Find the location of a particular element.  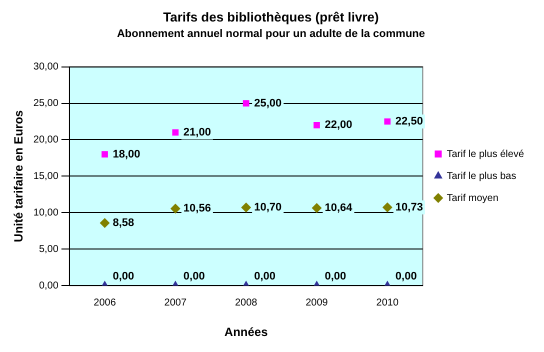

data-label: 10,64 is located at coordinates (339, 208).